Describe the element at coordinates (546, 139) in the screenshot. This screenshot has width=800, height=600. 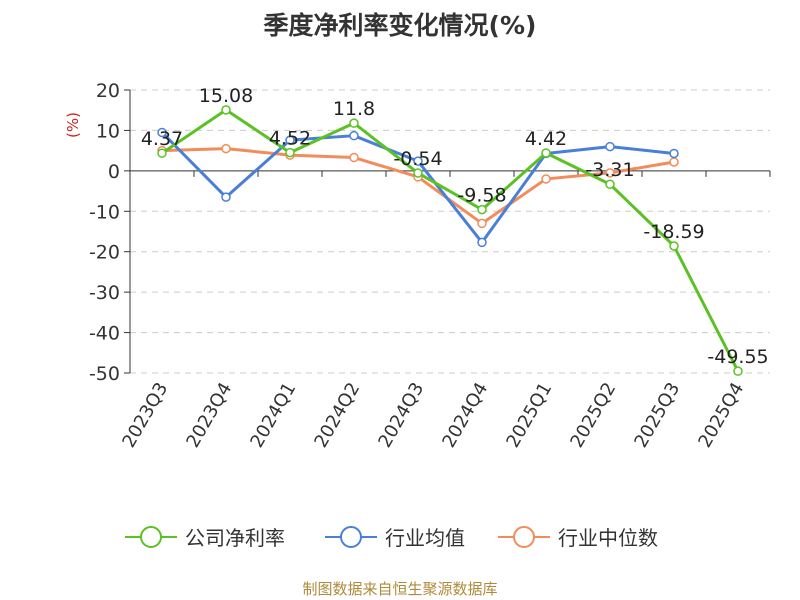
I see `data-label: 4.42` at that location.